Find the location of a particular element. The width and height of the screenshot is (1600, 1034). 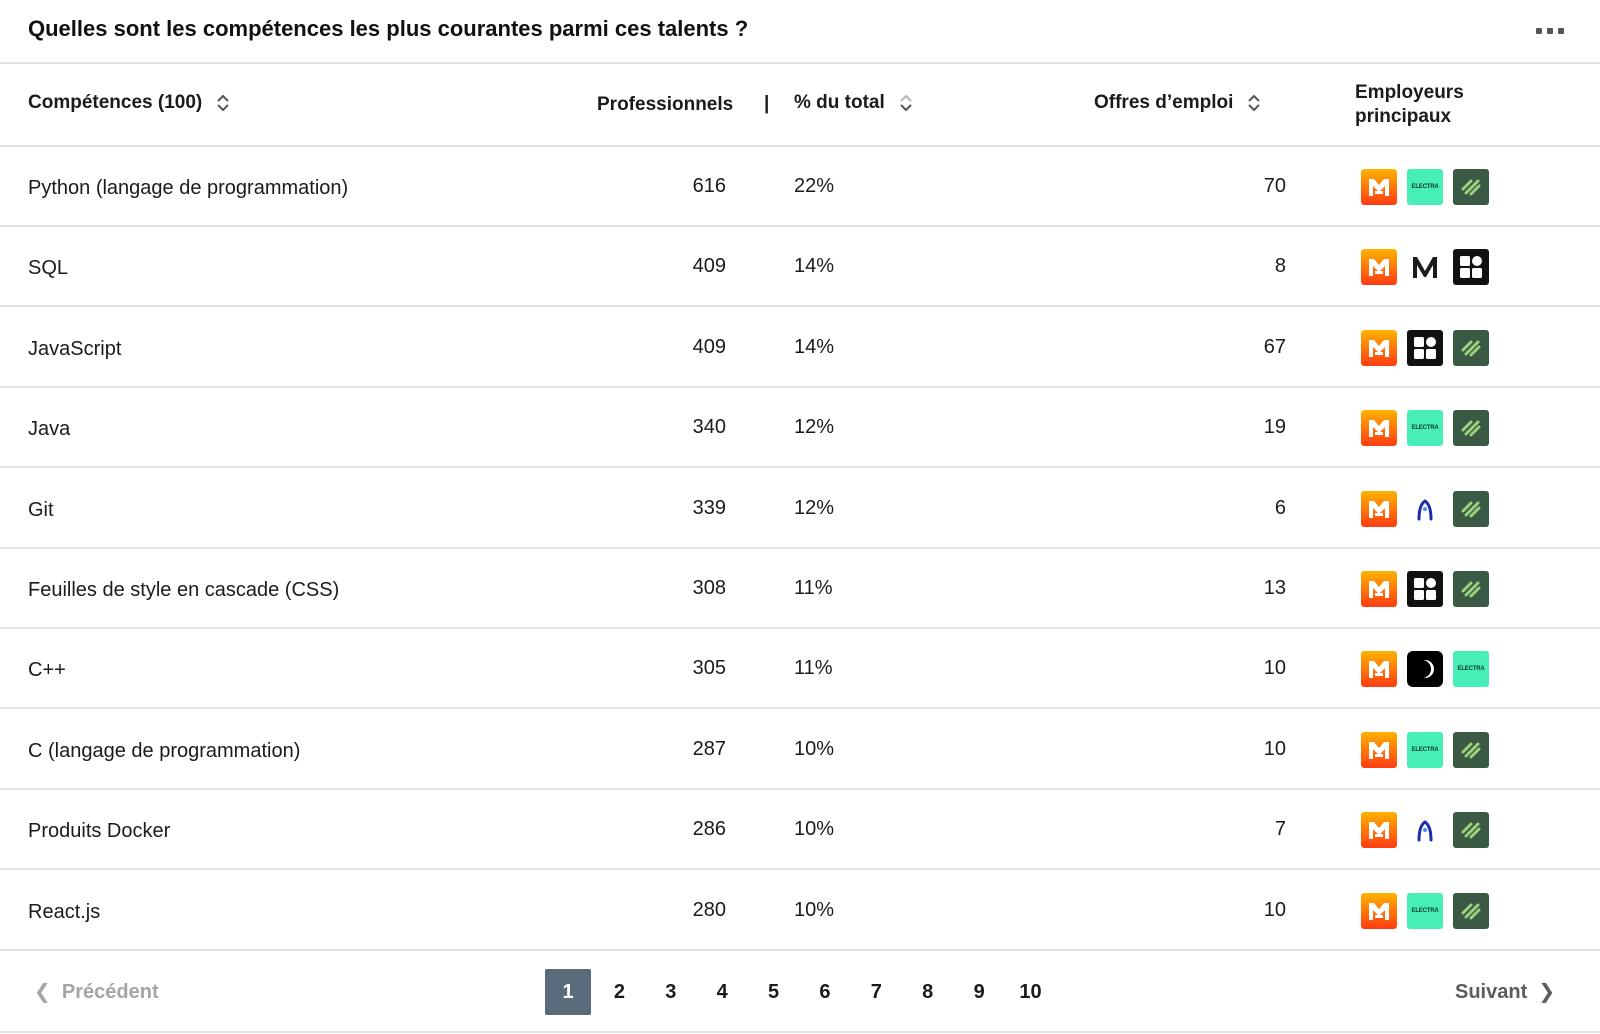

page-button-7: 7 is located at coordinates (876, 991).